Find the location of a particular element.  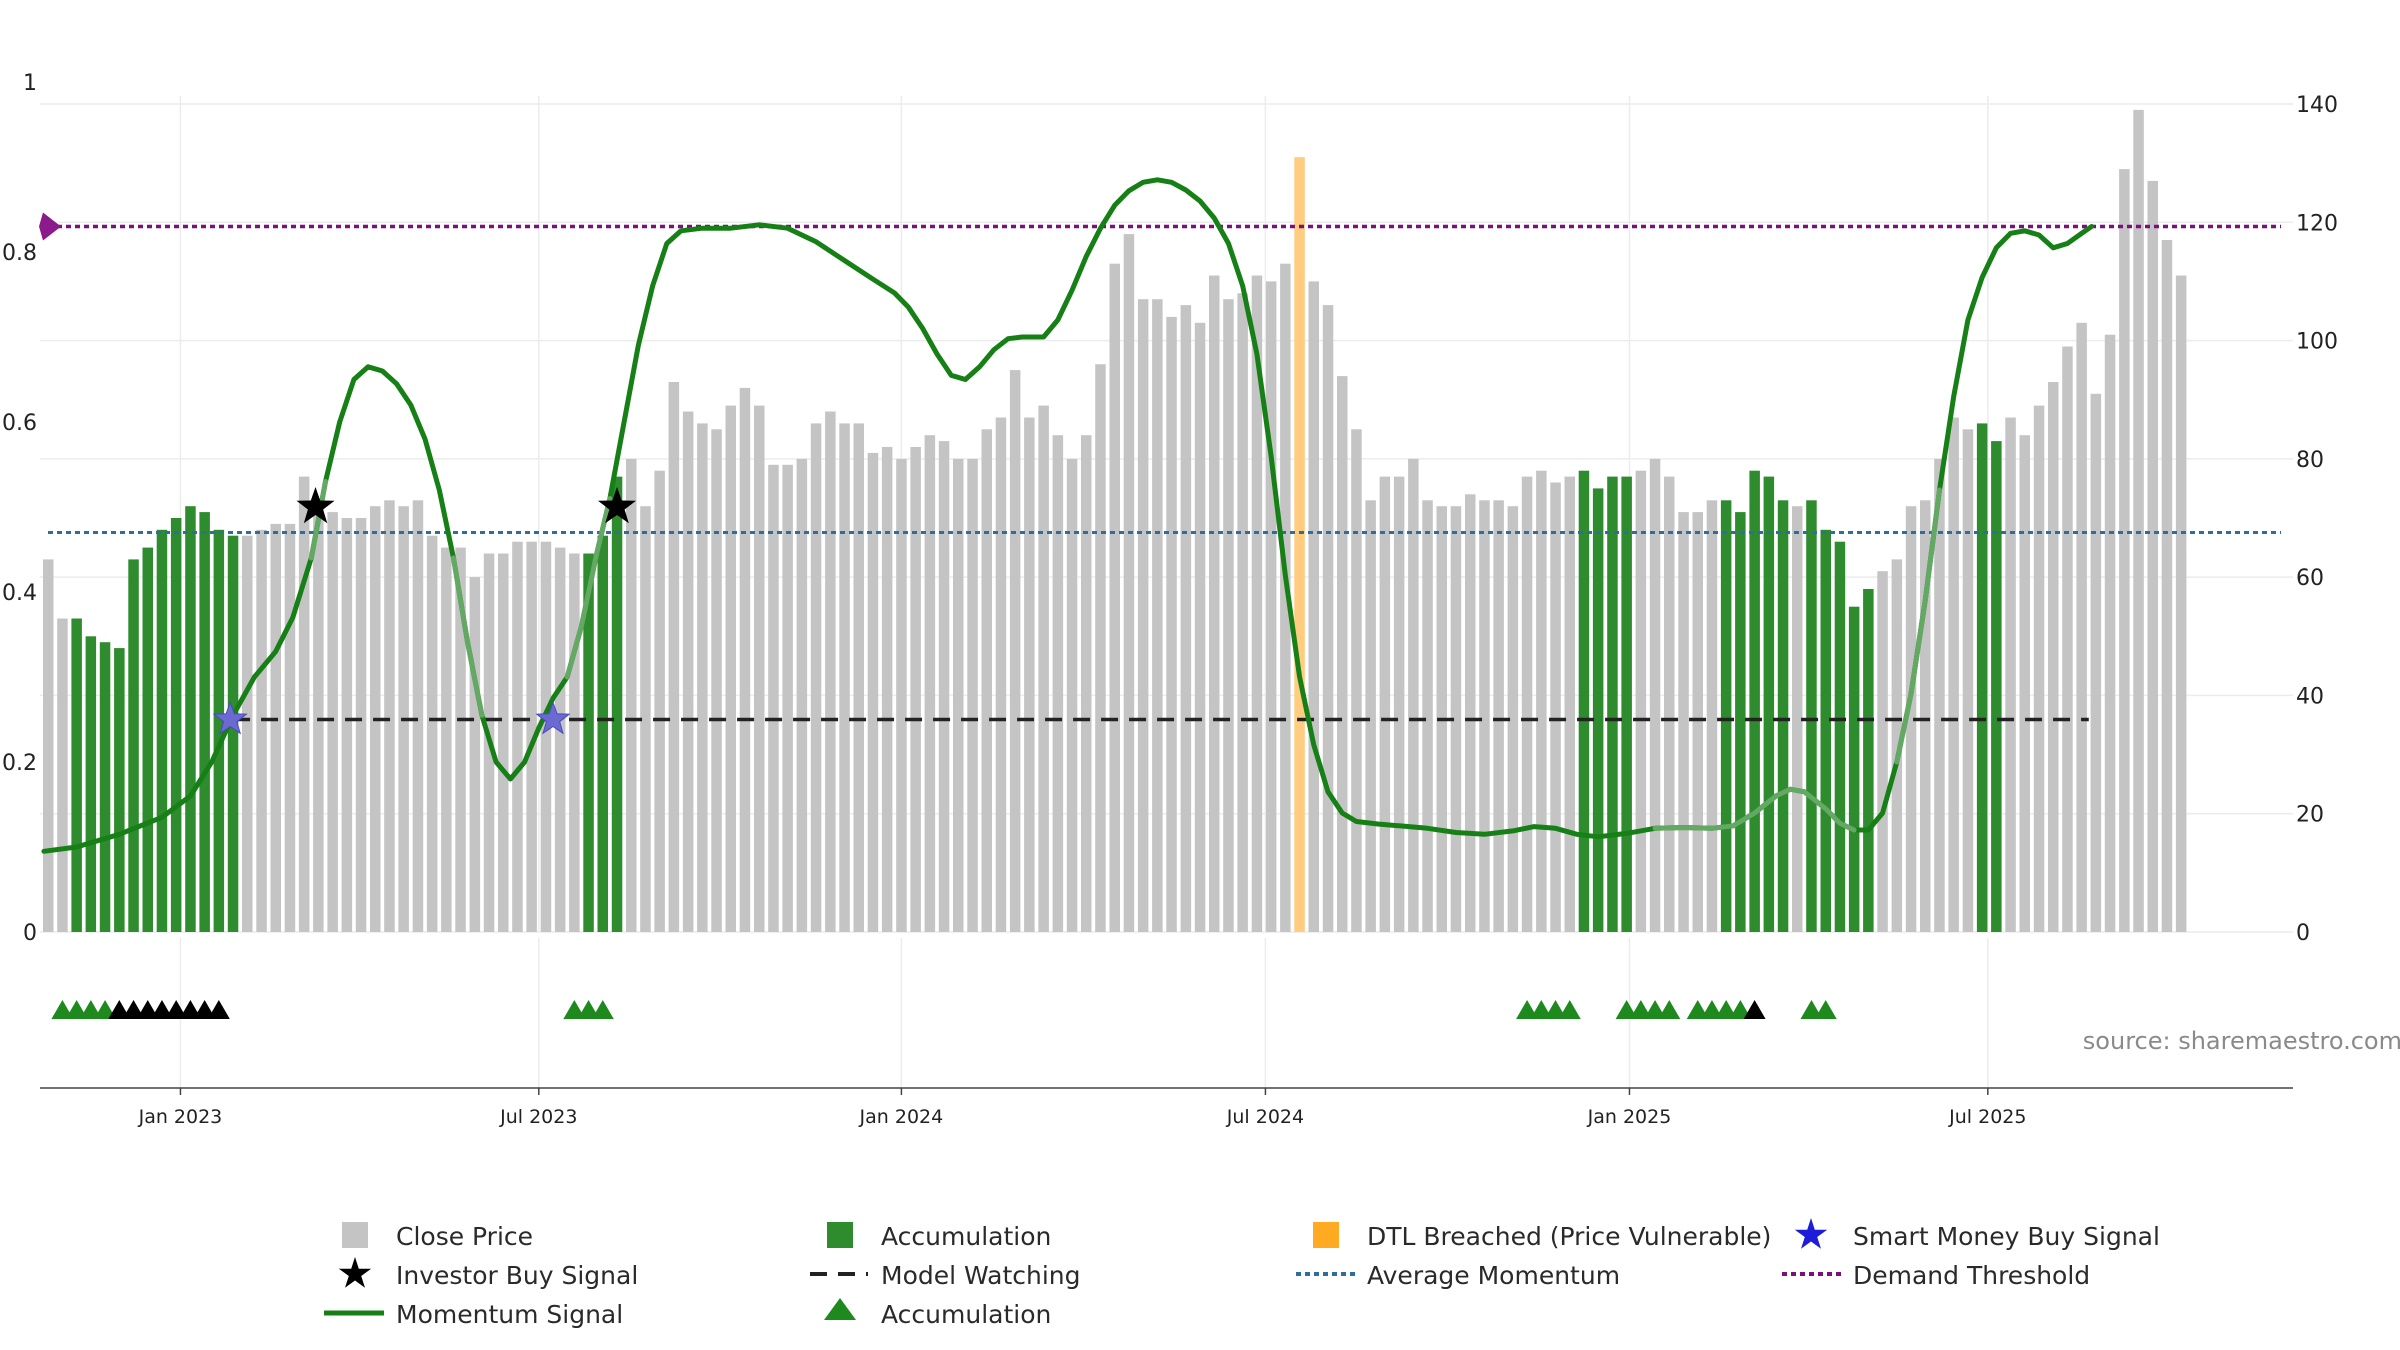

legend-accumulation: Accumulation is located at coordinates (939, 1236).